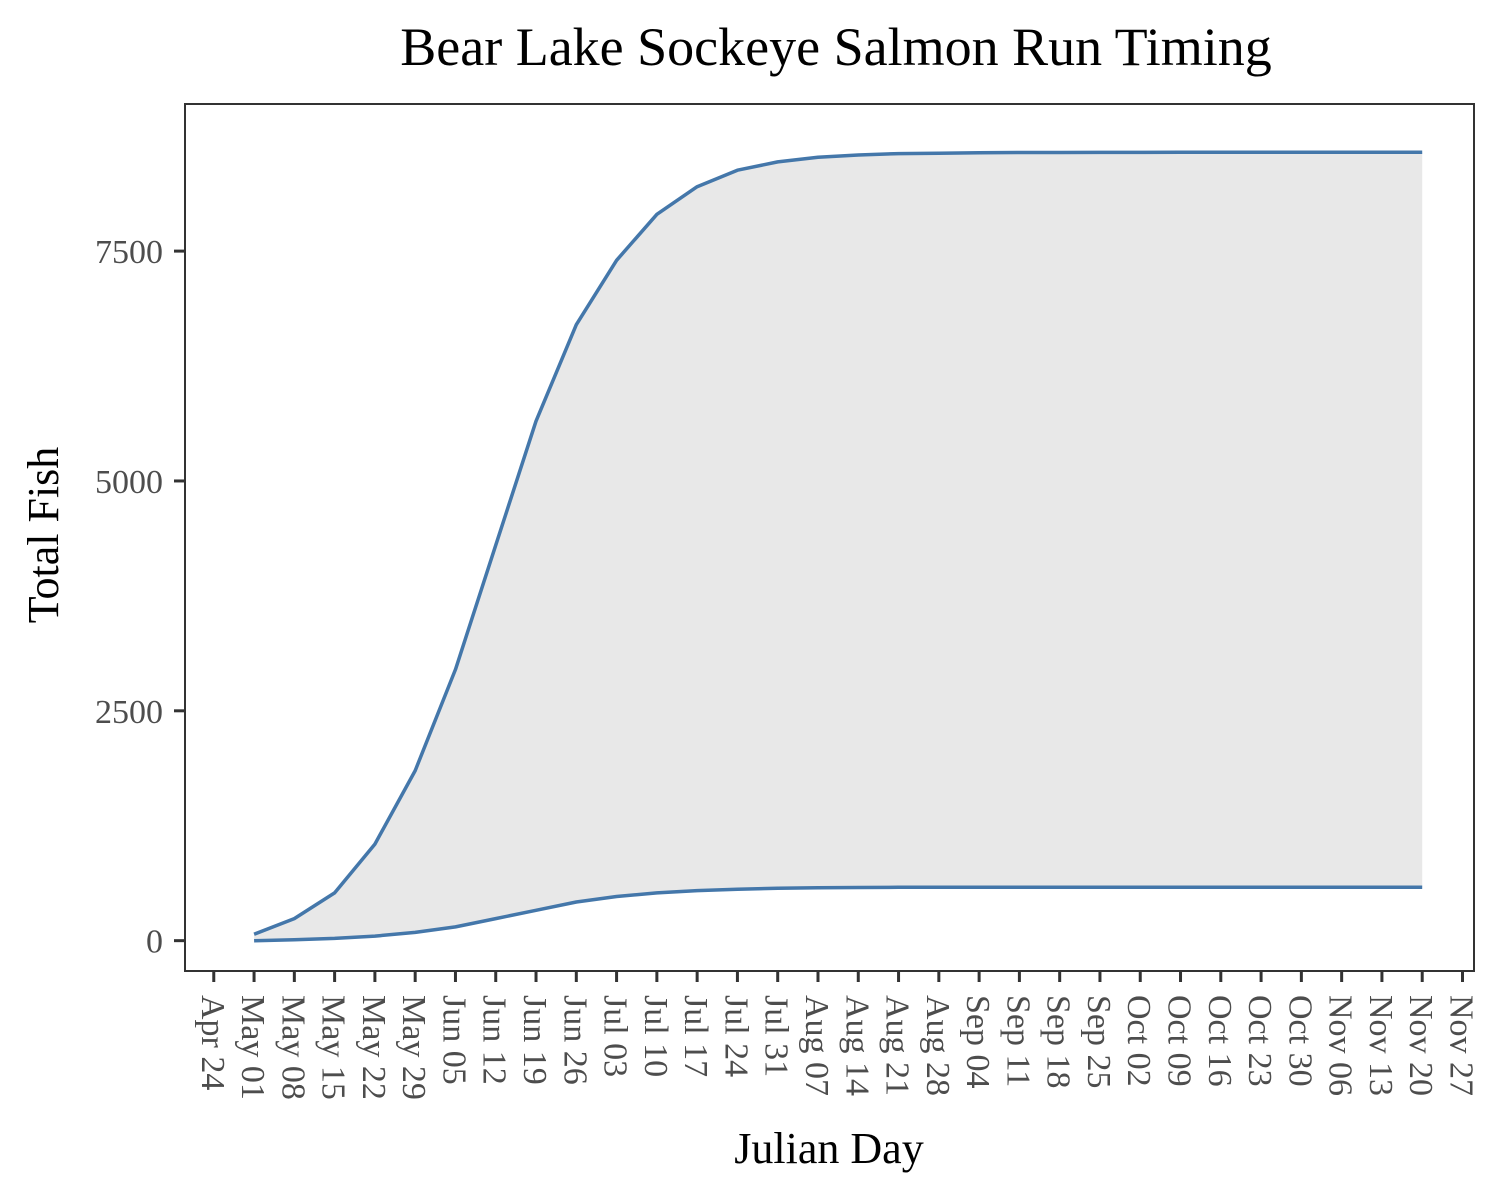 This screenshot has height=1200, width=1500. Describe the element at coordinates (977, 1042) in the screenshot. I see `x-tick-label: Sep 04` at that location.